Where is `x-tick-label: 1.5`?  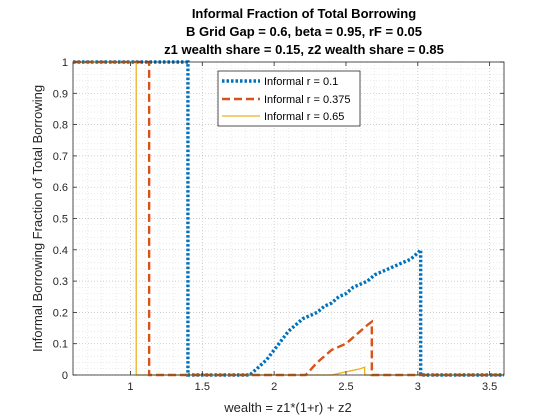
x-tick-label: 1.5 is located at coordinates (202, 387).